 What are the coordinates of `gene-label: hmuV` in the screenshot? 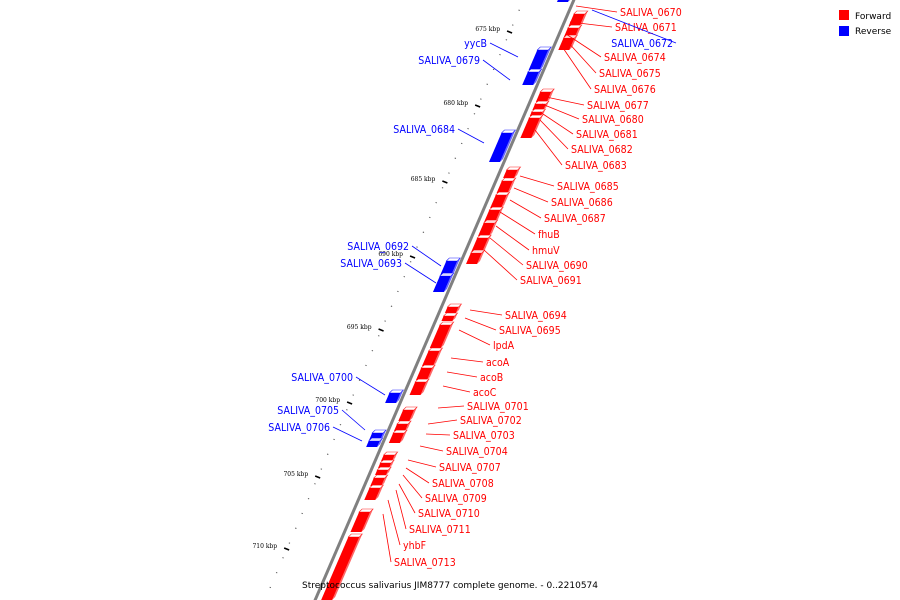 It's located at (546, 251).